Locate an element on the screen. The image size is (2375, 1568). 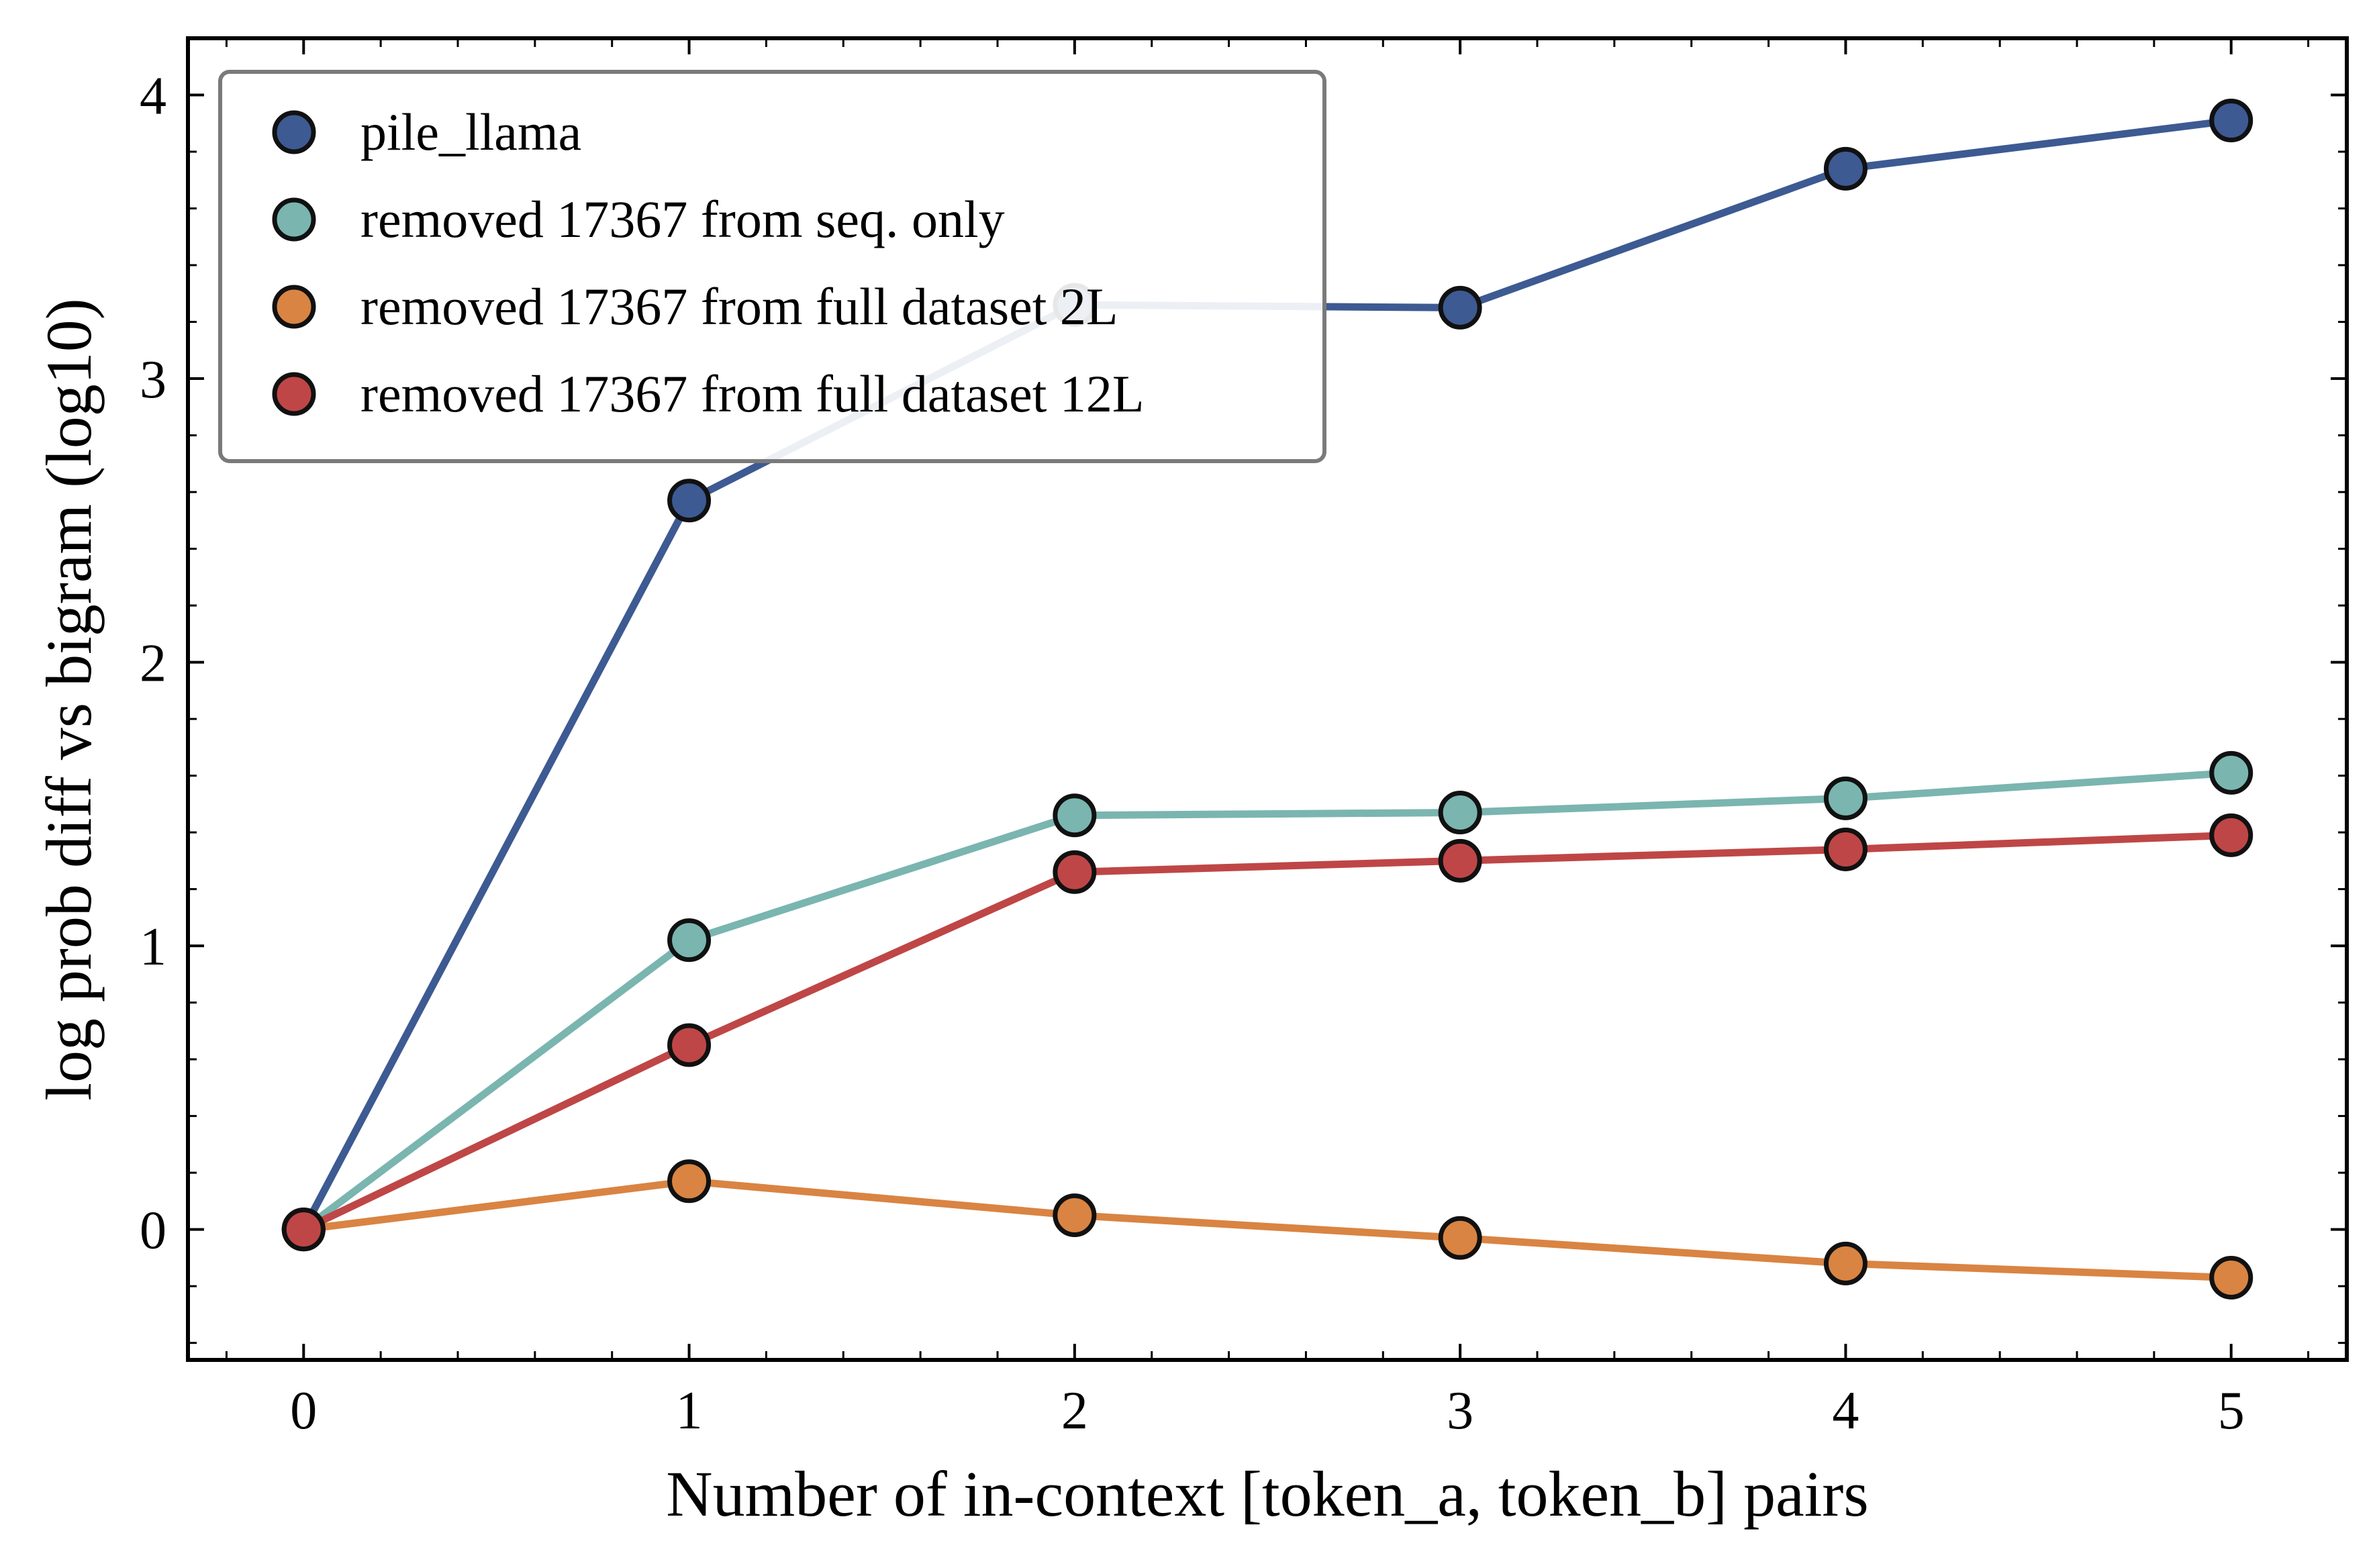
x-tick-label: 0 is located at coordinates (303, 1411).